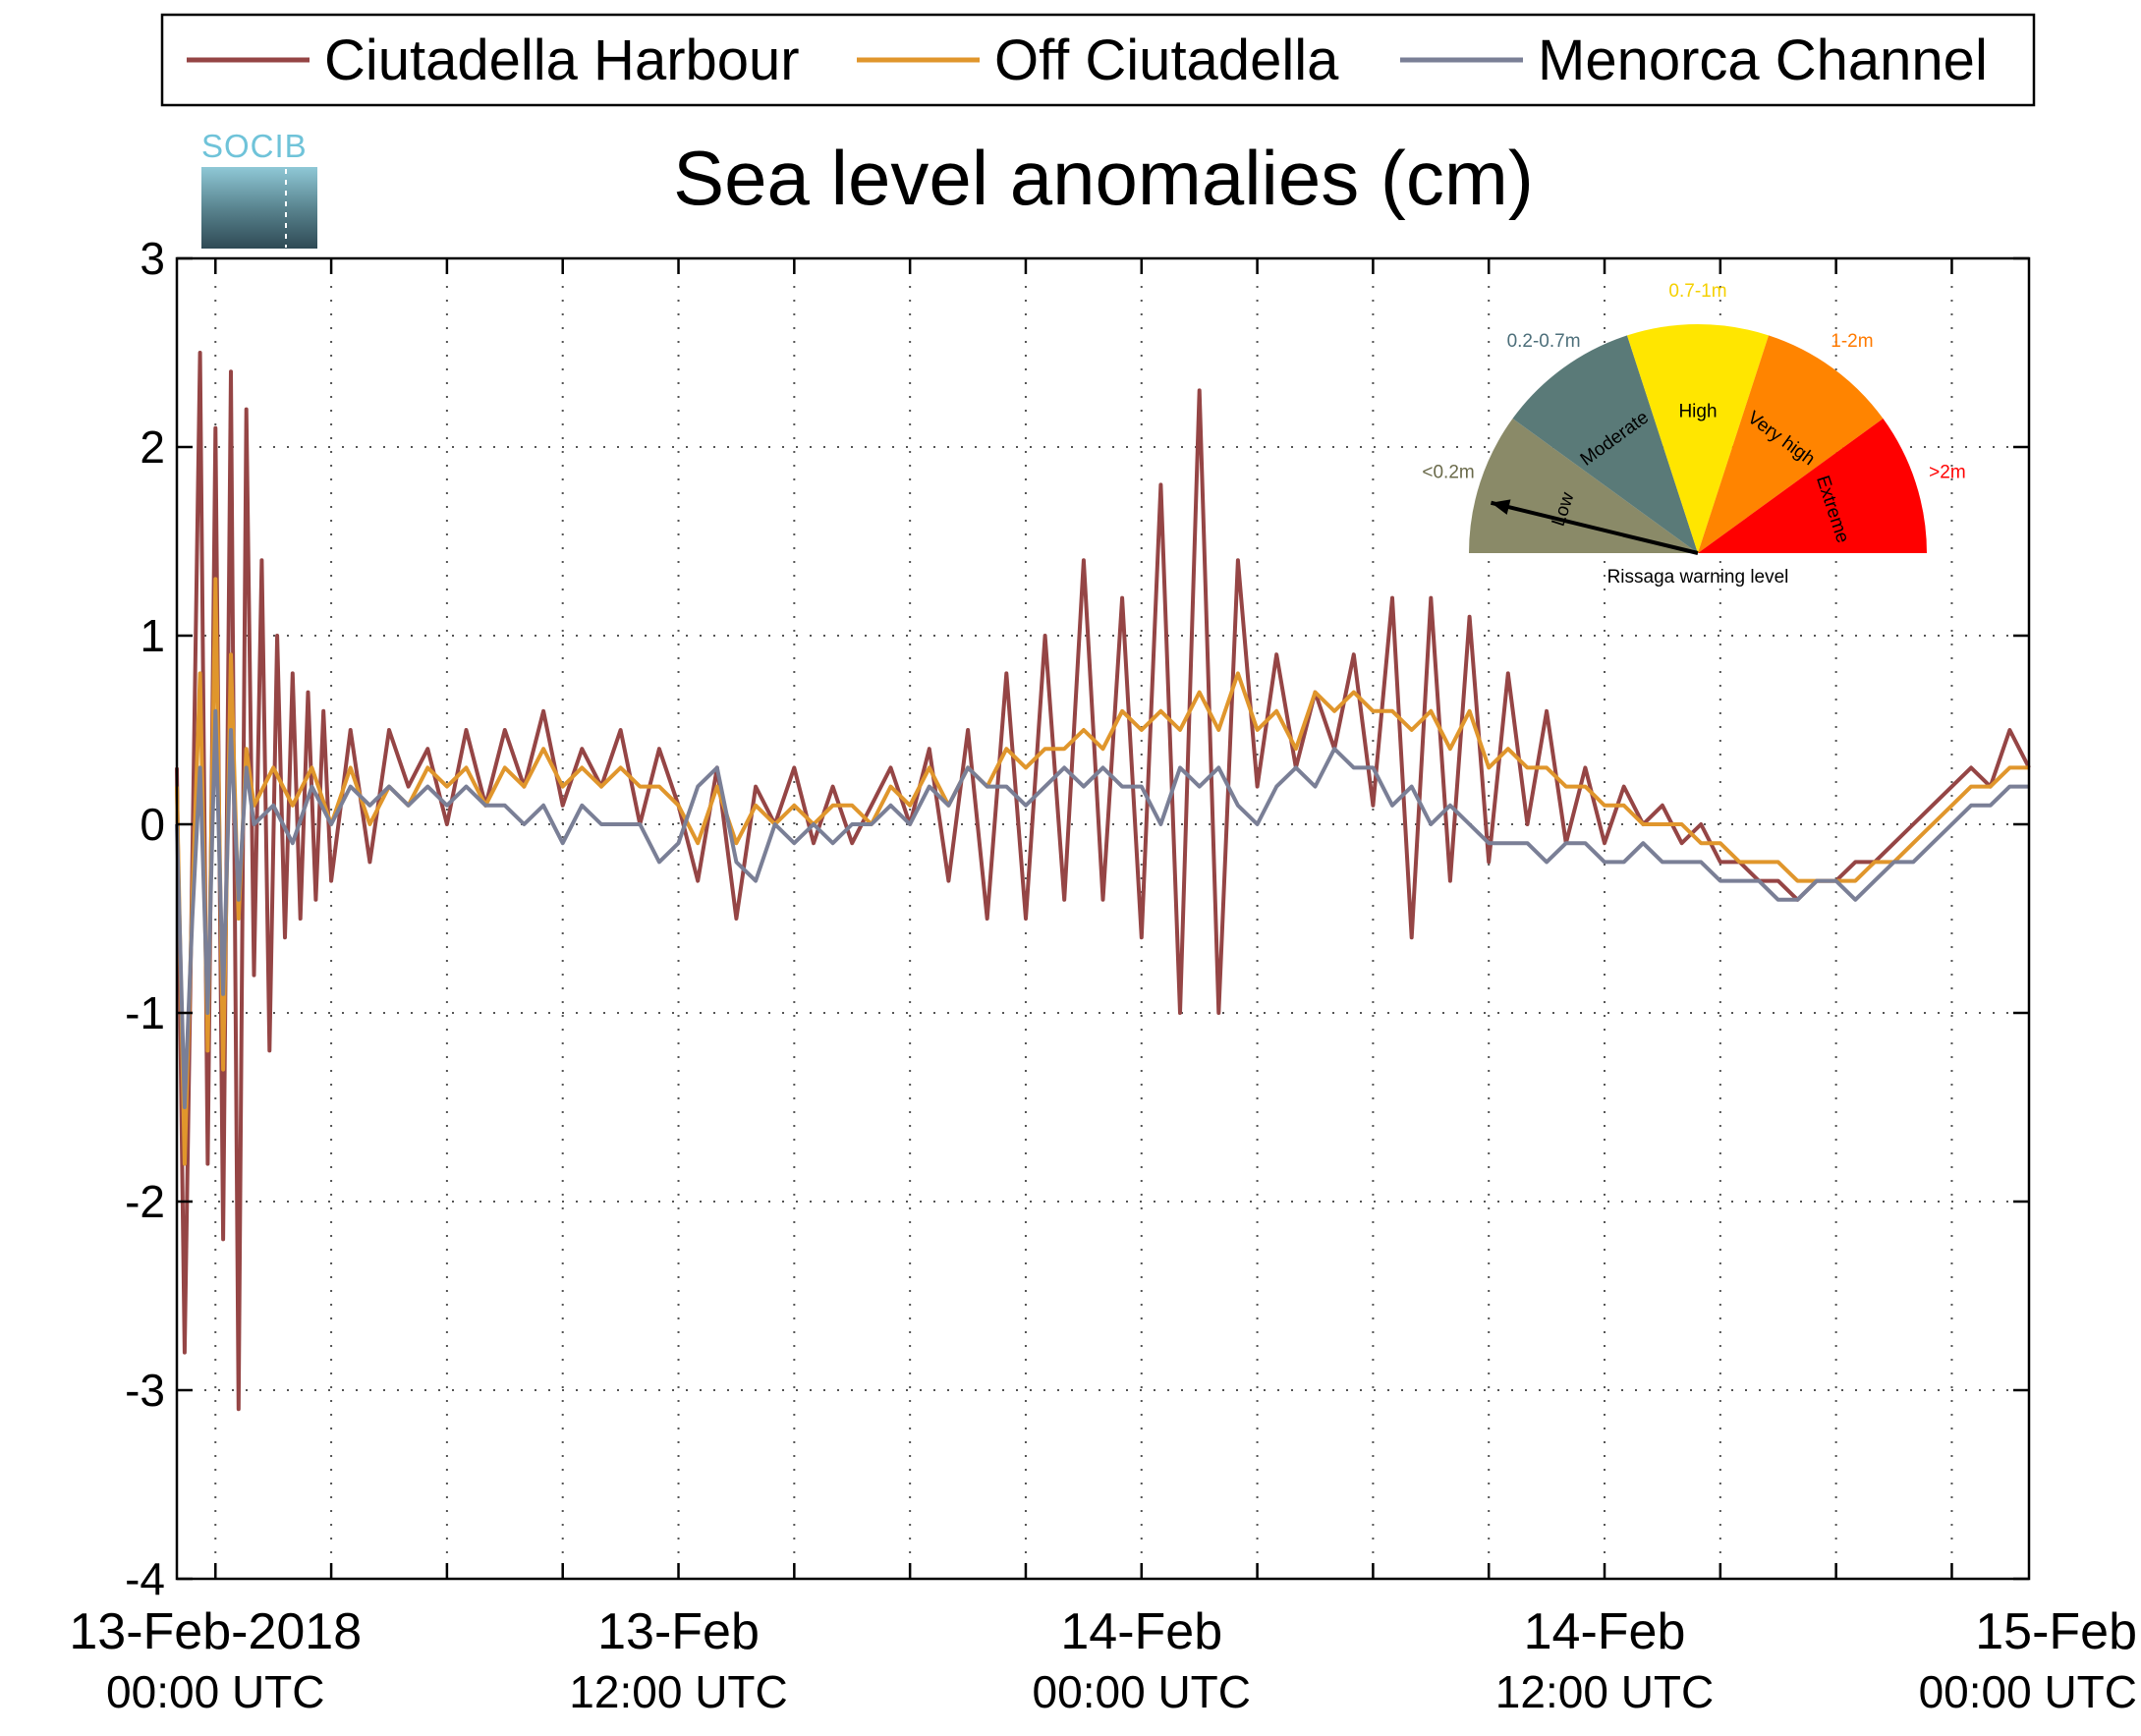 The width and height of the screenshot is (2141, 1736). Describe the element at coordinates (1763, 60) in the screenshot. I see `legend-label: Menorca Channel` at that location.